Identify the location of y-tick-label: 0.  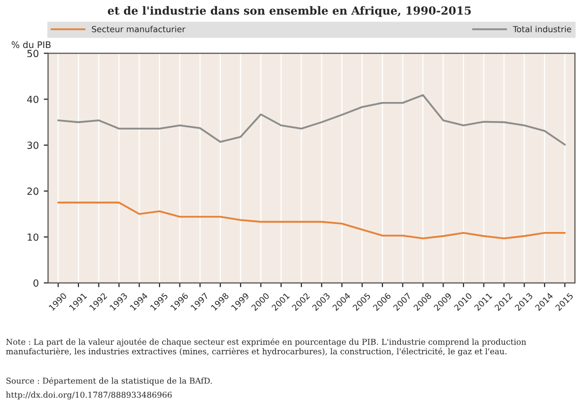
(35, 283).